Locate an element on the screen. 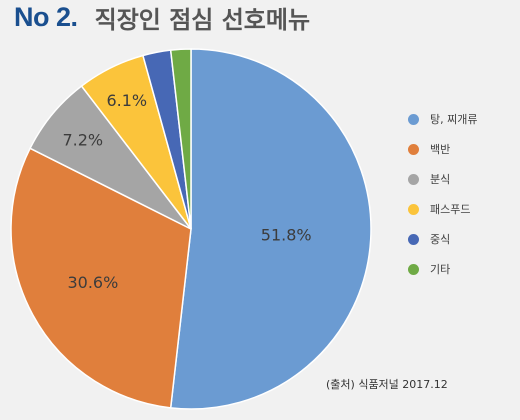 This screenshot has height=420, width=520. legend-item: 패스푸드 is located at coordinates (463, 209).